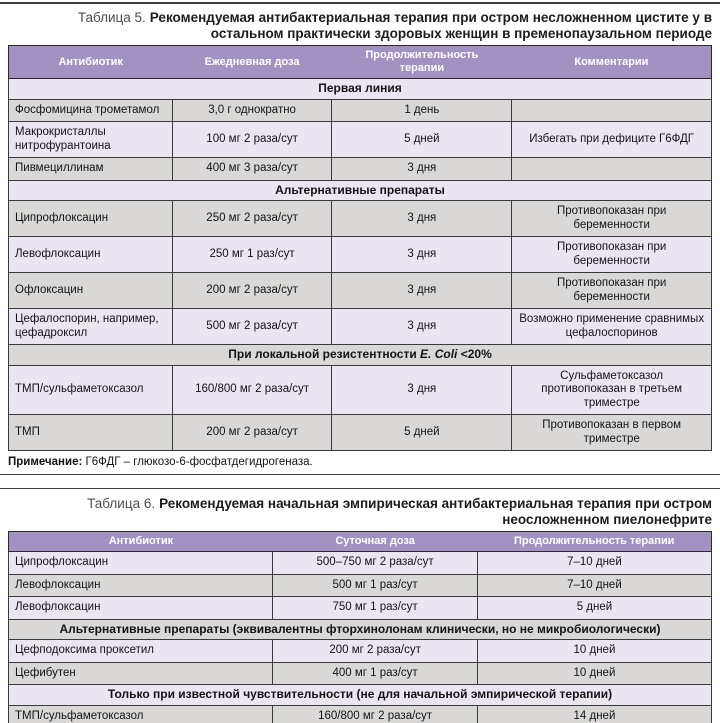 The width and height of the screenshot is (720, 723). I want to click on table-row: Пивмециллинам 400 мг 3 раза/сут 3 дня, so click(360, 169).